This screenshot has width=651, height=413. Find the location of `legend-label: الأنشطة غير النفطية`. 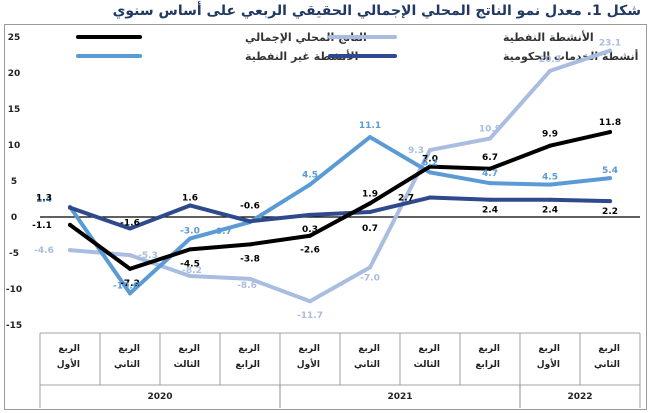

legend-label: الأنشطة غير النفطية is located at coordinates (301, 56).